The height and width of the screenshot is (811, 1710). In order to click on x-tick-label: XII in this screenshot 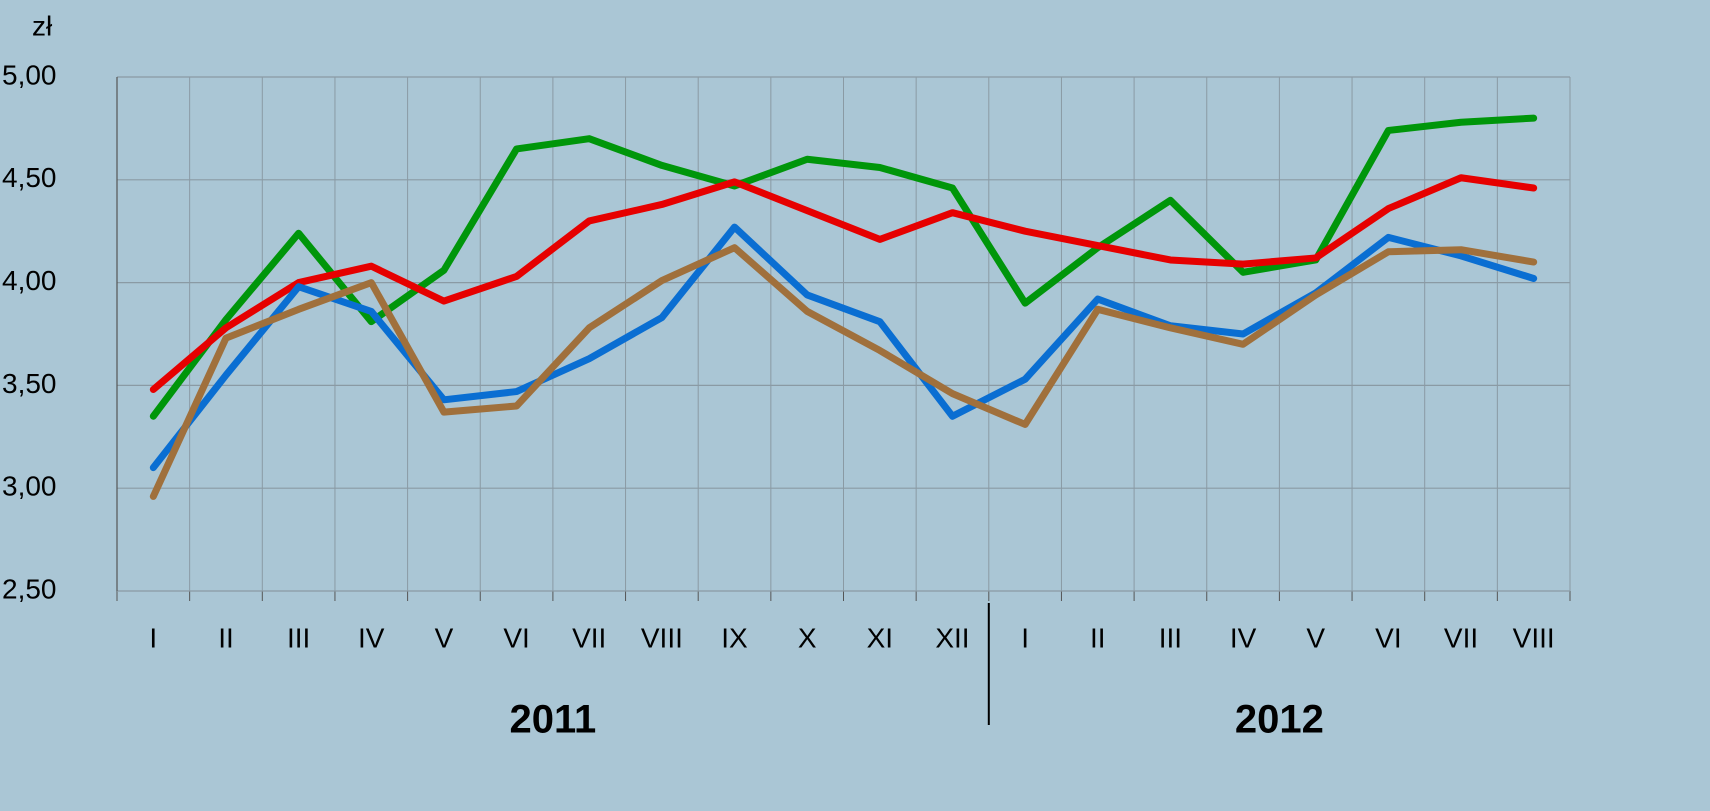, I will do `click(952, 637)`.